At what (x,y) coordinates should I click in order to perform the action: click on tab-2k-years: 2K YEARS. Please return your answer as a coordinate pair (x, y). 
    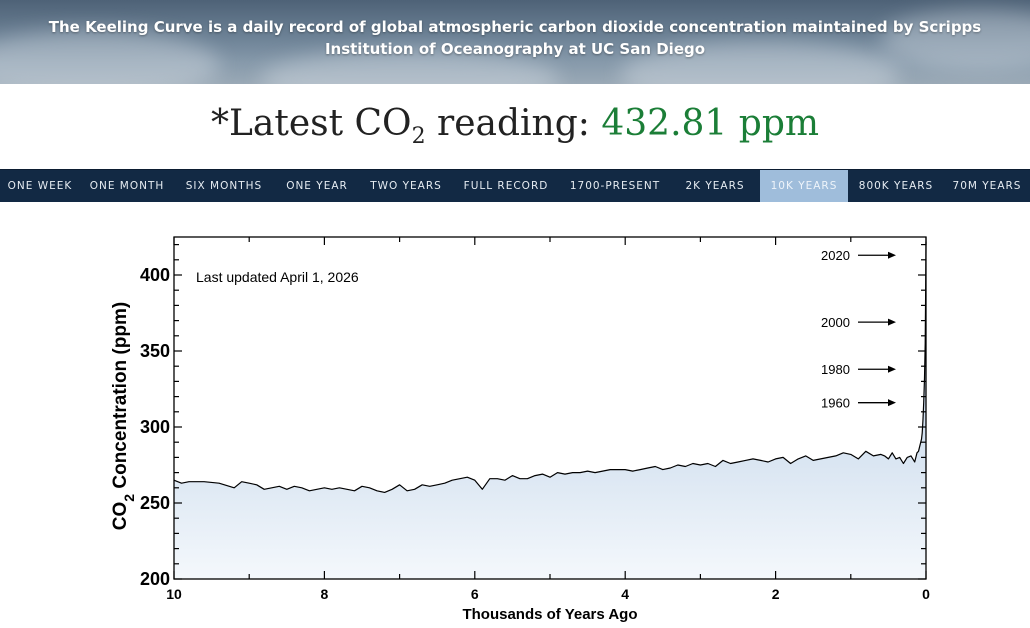
    Looking at the image, I should click on (715, 186).